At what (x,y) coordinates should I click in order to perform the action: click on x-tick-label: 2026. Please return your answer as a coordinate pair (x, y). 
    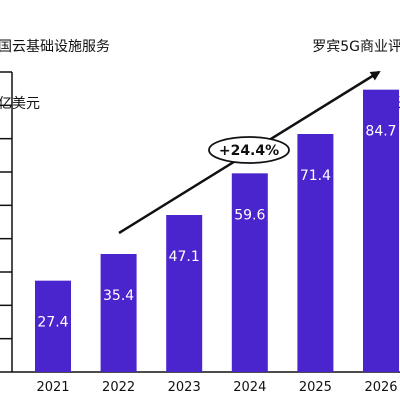
    Looking at the image, I should click on (380, 387).